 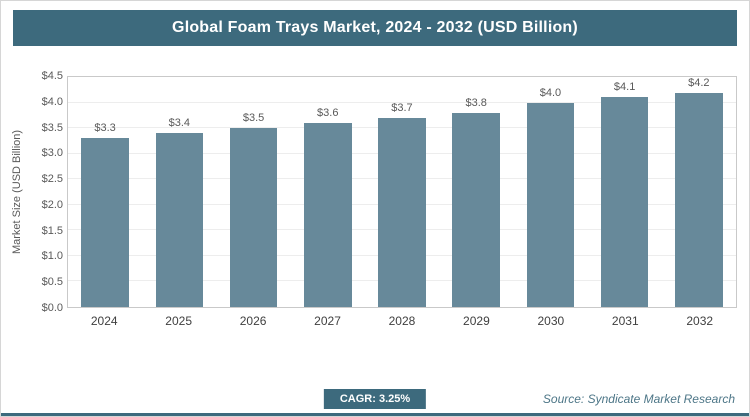 I want to click on bar-column: $3.7, so click(x=402, y=192).